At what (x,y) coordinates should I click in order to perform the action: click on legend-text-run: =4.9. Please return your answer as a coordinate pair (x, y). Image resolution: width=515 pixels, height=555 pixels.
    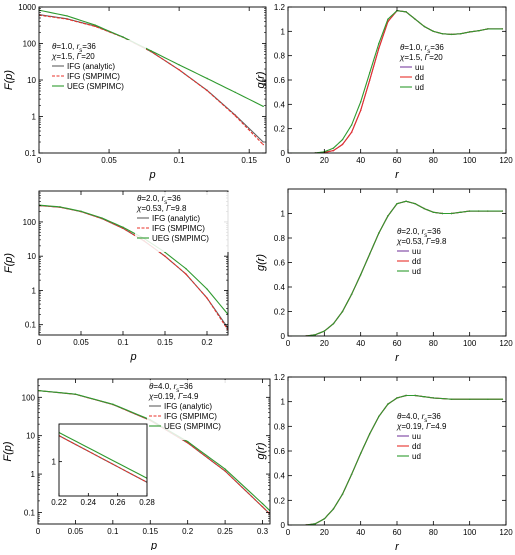
    Looking at the image, I should click on (439, 426).